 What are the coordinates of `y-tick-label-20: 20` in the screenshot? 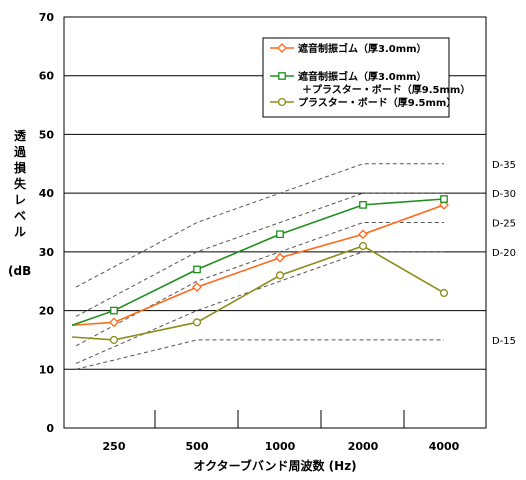 It's located at (47, 311).